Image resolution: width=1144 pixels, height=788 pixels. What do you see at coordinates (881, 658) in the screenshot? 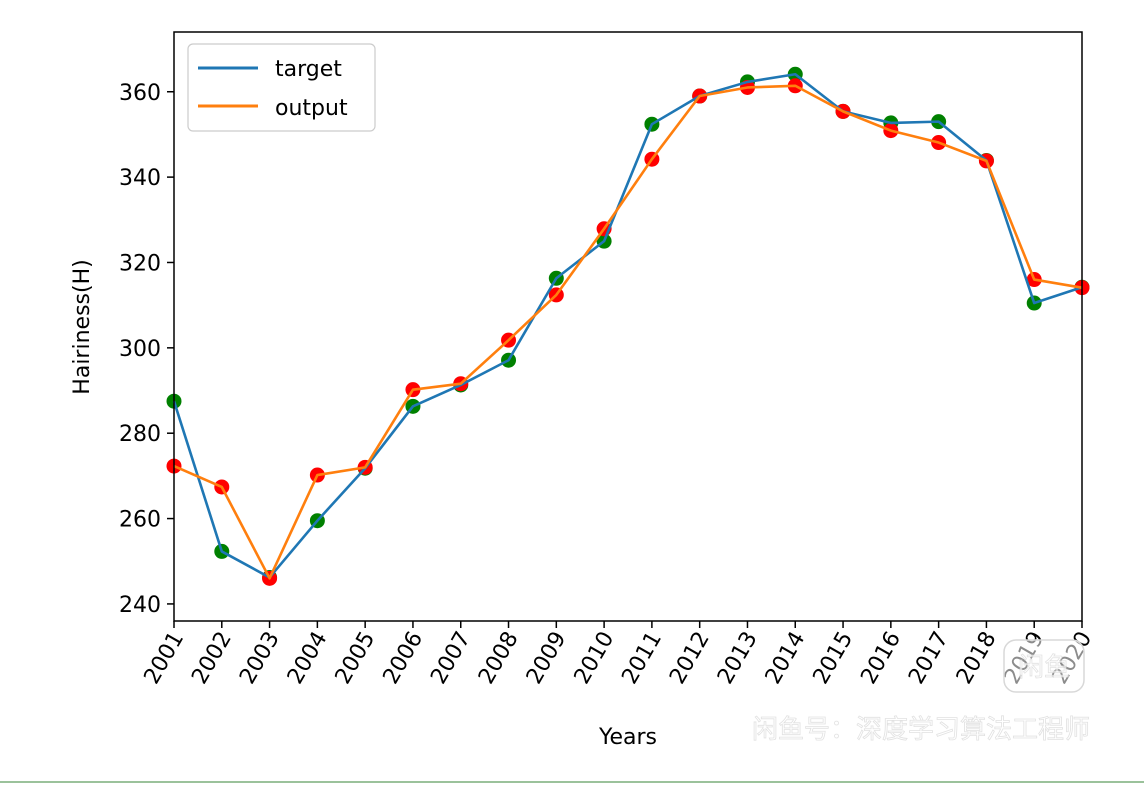
I see `x-tick-label: 2016` at bounding box center [881, 658].